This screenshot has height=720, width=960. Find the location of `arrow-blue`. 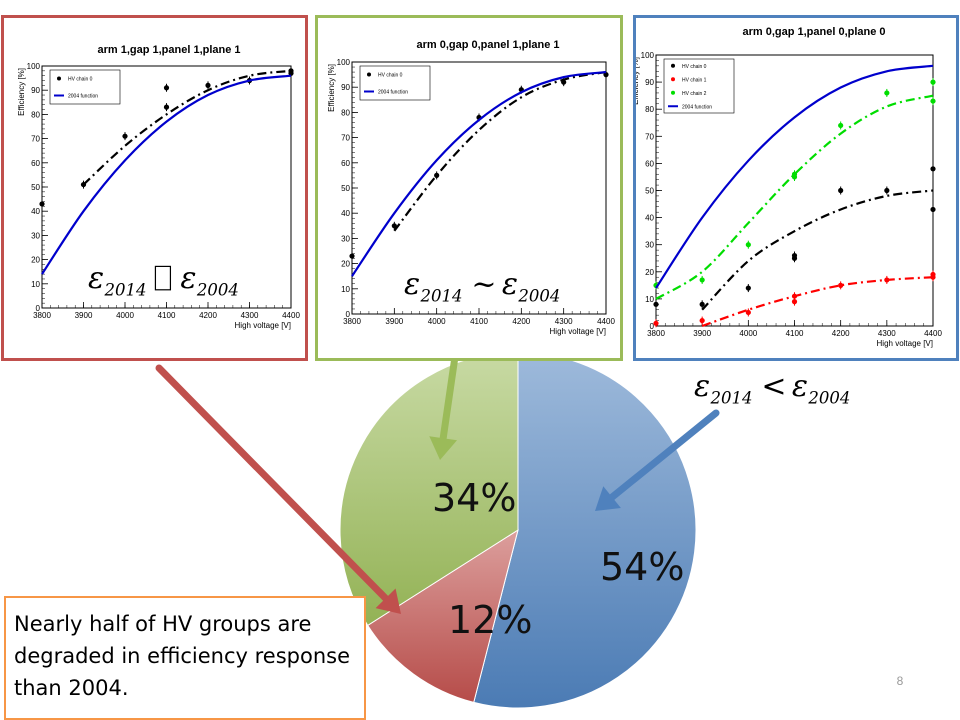

arrow-blue is located at coordinates (657, 460).